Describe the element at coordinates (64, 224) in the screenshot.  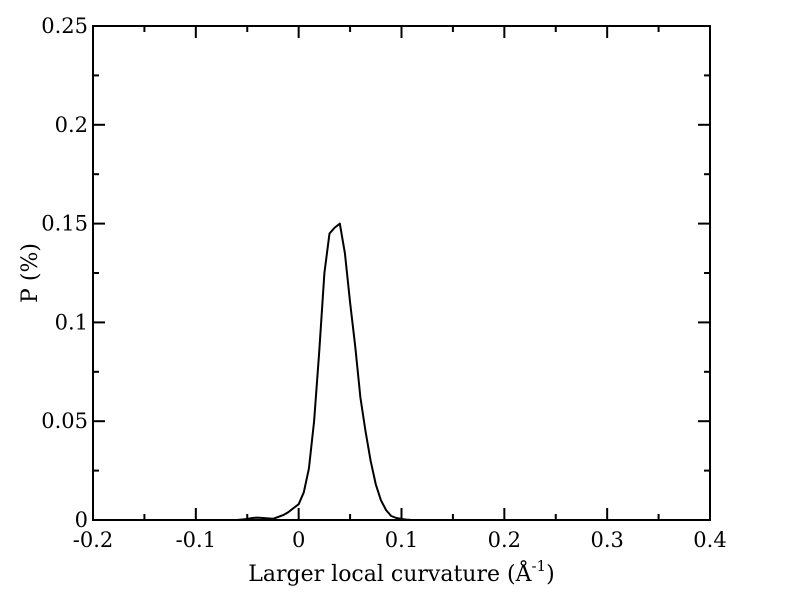
I see `y-tick-label: 0.15` at that location.